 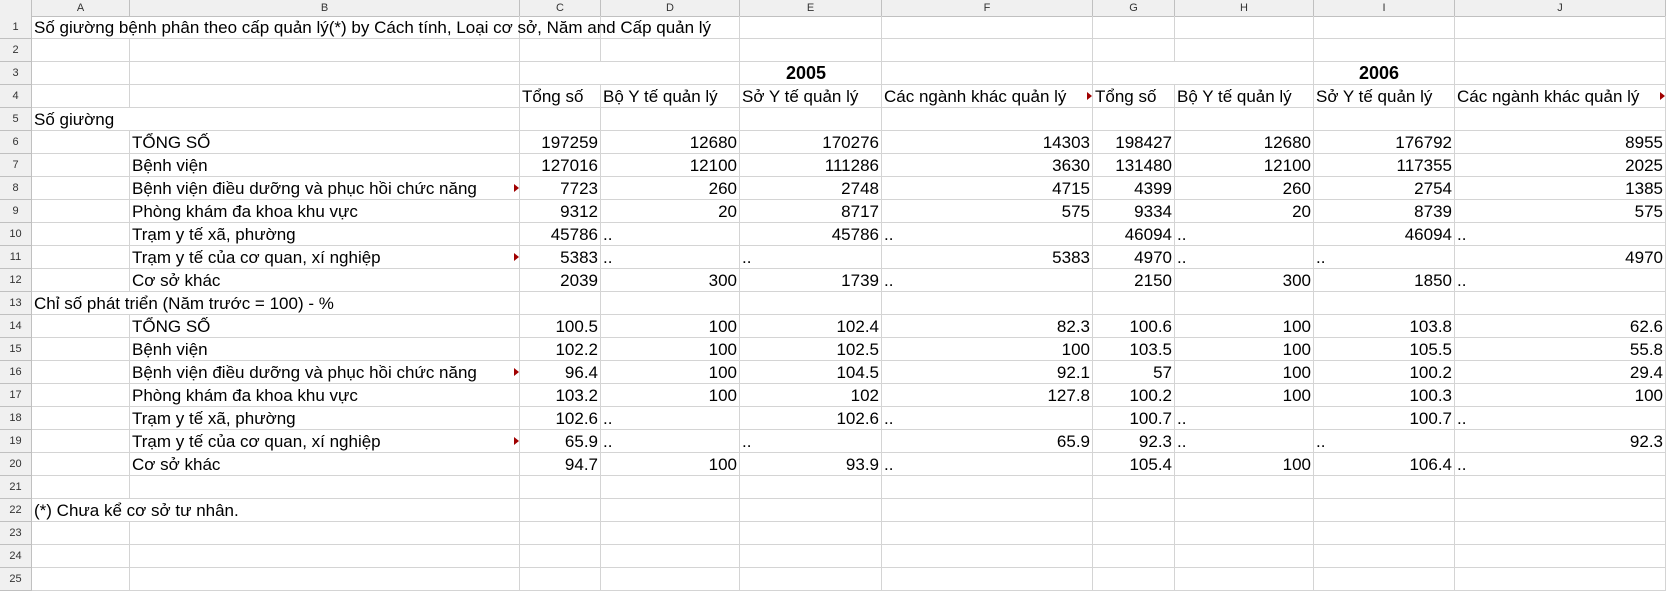 I want to click on cell-j25, so click(x=1560, y=579).